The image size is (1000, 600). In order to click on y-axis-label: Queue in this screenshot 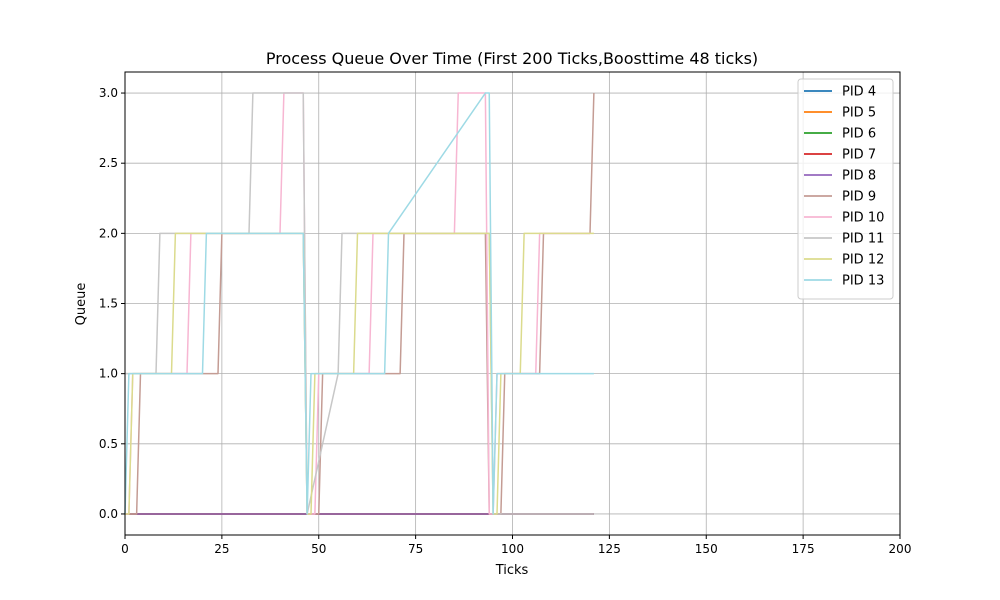, I will do `click(81, 304)`.